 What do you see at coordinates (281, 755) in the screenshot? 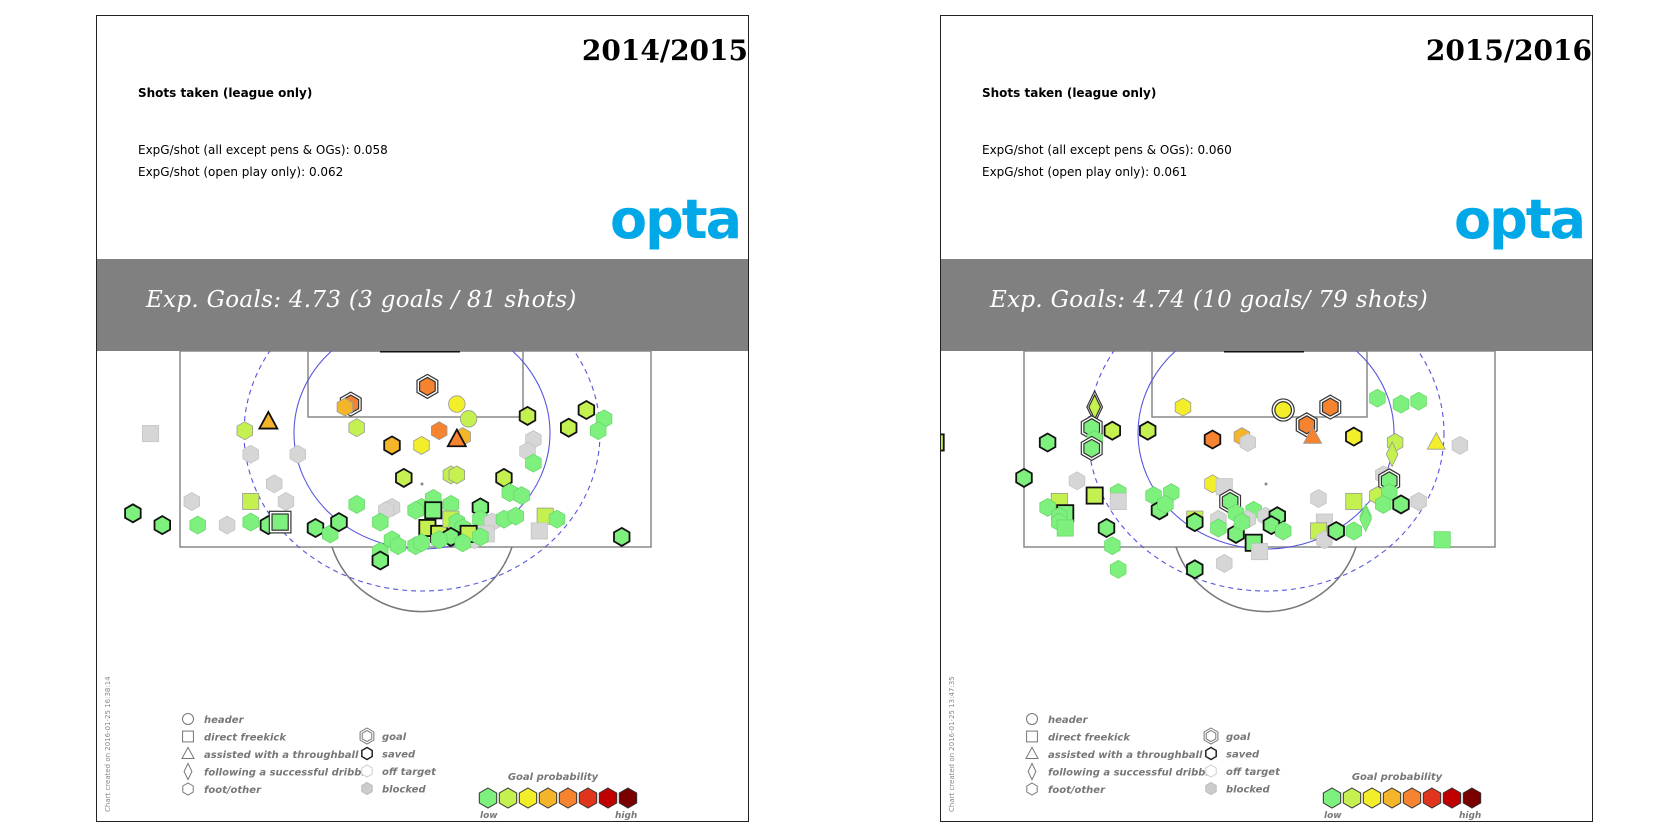
I see `legend-type-label: assisted with a throughball` at bounding box center [281, 755].